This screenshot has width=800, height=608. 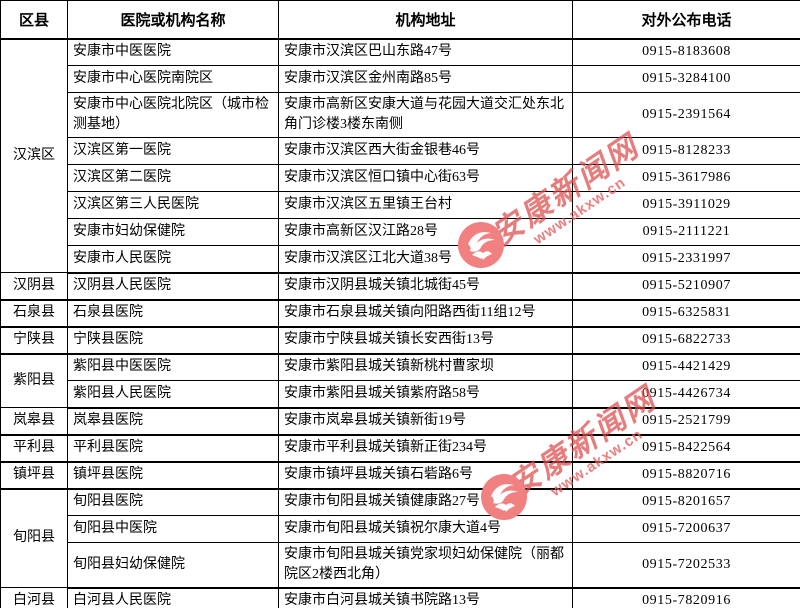 What do you see at coordinates (425, 286) in the screenshot?
I see `address-cell: 安康市汉阴县城关镇北城街45号` at bounding box center [425, 286].